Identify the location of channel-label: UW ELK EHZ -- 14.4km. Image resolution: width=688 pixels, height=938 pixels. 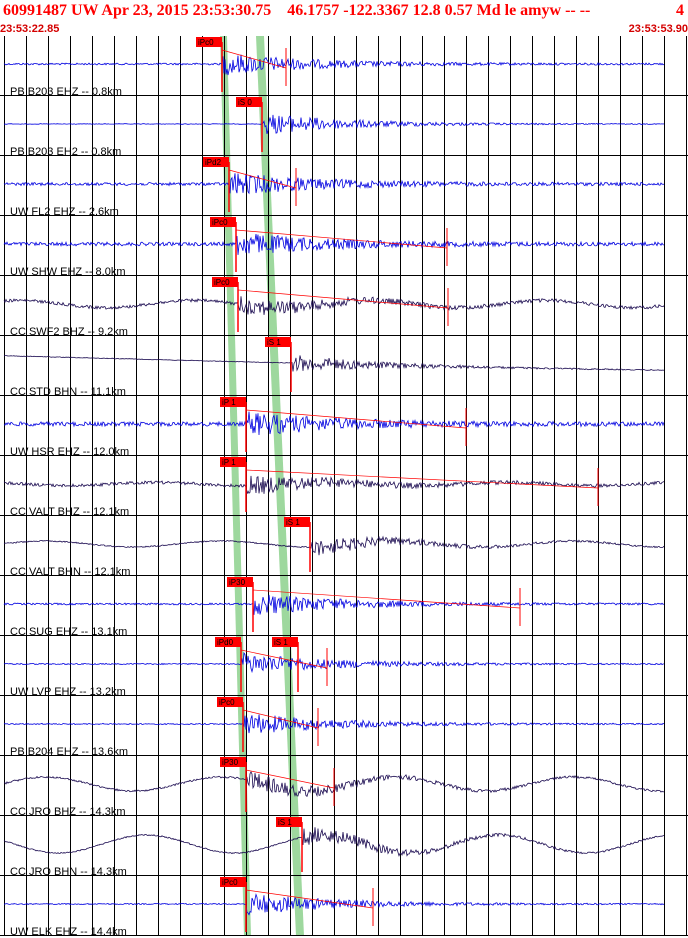
(68, 932).